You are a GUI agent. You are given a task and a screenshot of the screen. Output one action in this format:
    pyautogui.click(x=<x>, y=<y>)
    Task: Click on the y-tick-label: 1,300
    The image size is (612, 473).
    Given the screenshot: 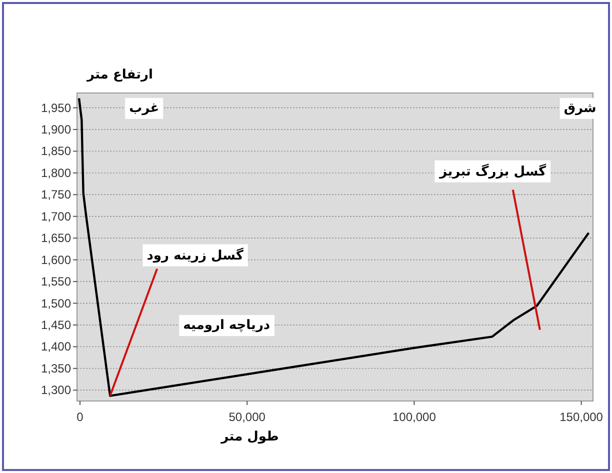 What is the action you would take?
    pyautogui.click(x=56, y=390)
    